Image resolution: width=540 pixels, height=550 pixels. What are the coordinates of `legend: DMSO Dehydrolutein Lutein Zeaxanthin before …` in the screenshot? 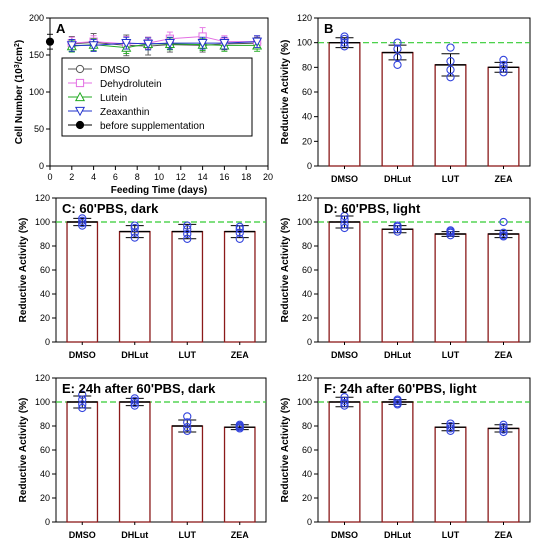 It's located at (157, 97).